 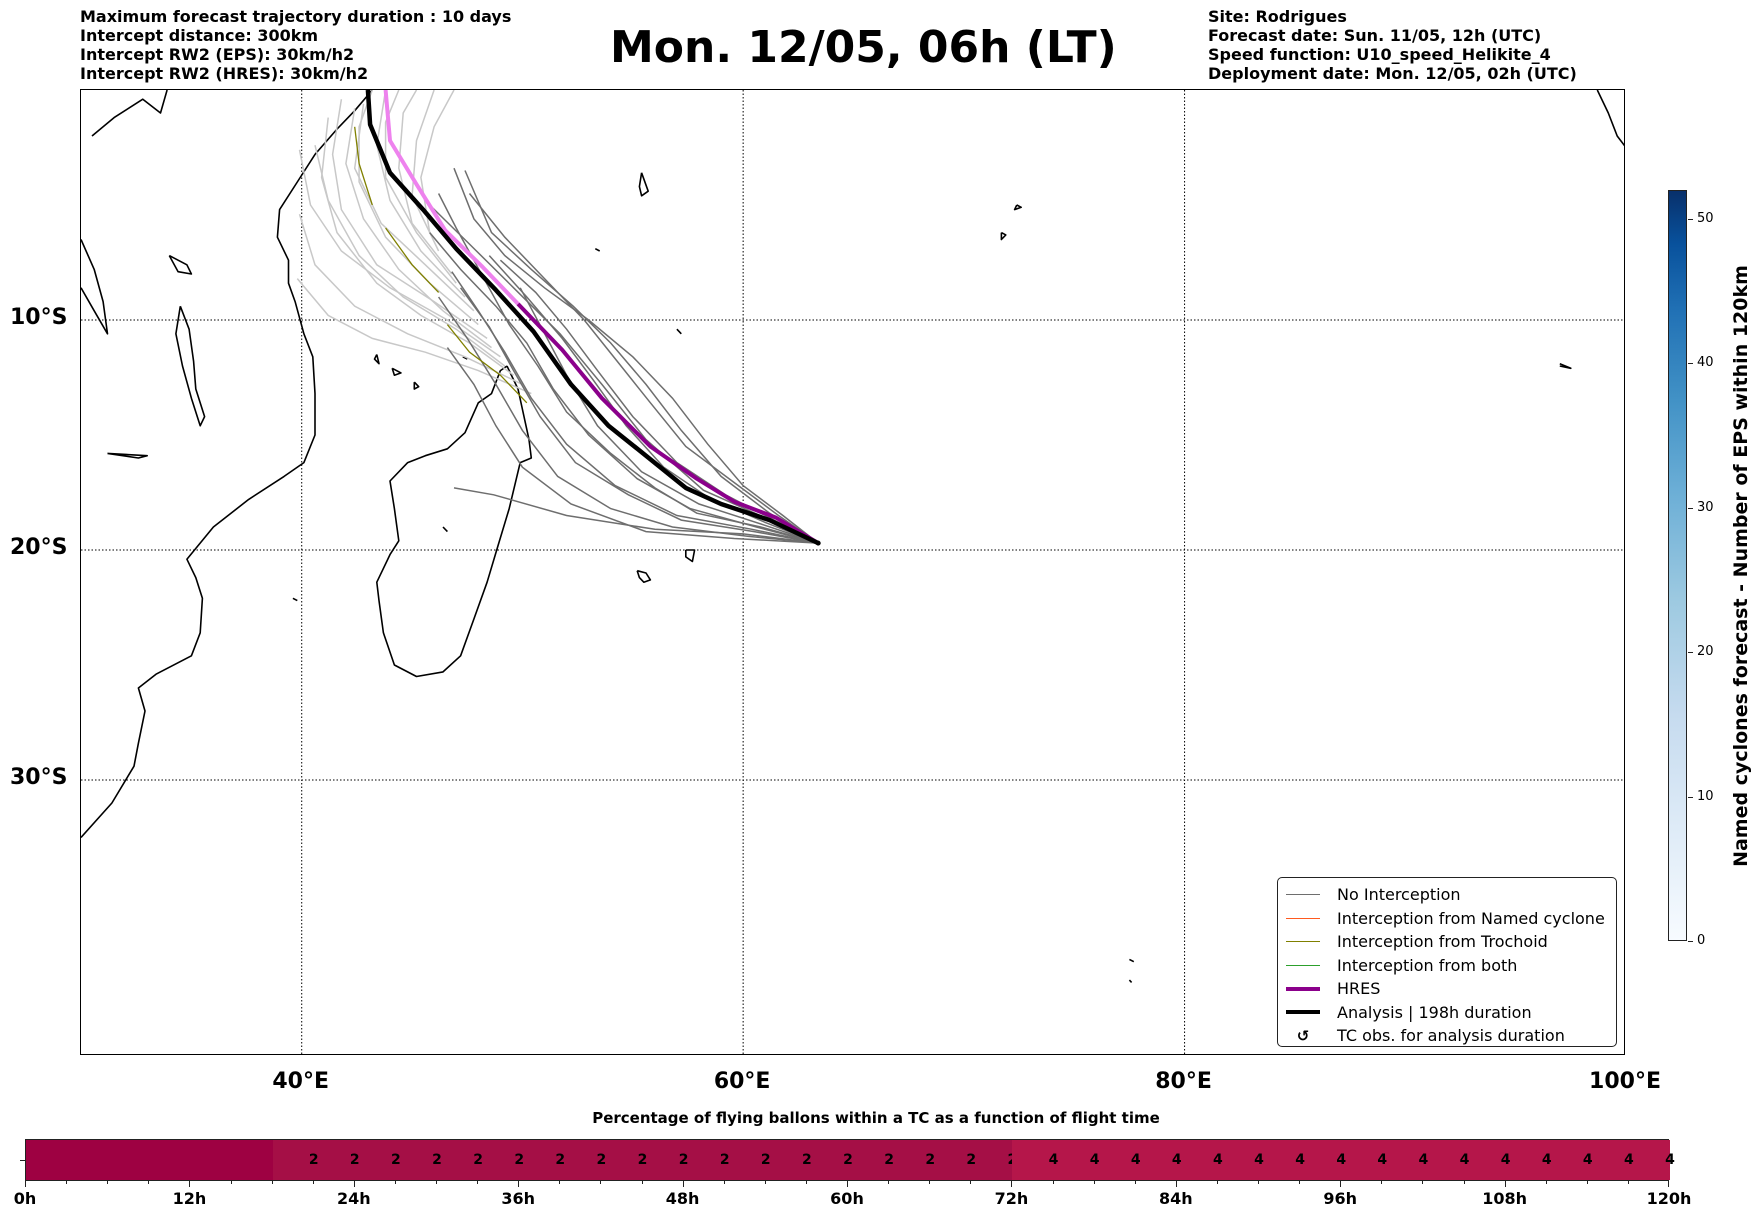 I want to click on launch-site-marker, so click(x=818, y=543).